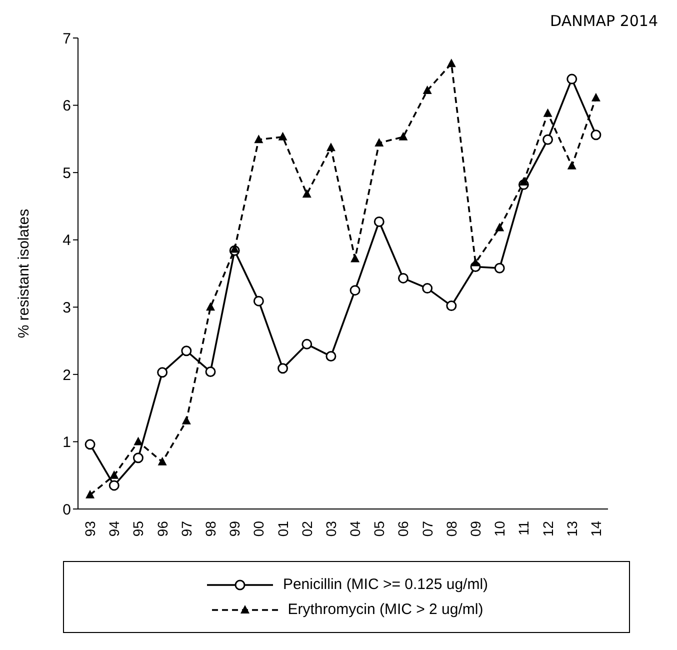  What do you see at coordinates (23, 273) in the screenshot?
I see `y-axis-title: % resistant isolates` at bounding box center [23, 273].